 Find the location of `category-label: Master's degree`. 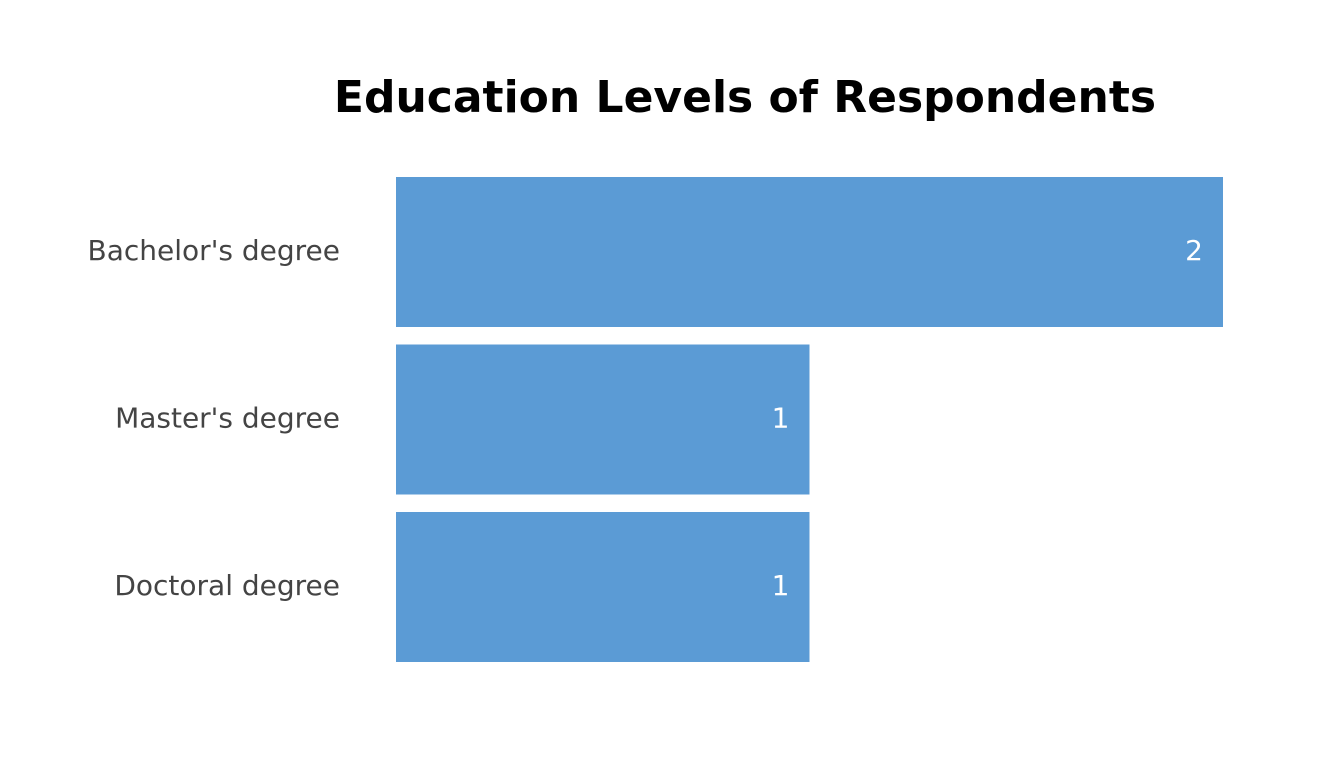

category-label: Master's degree is located at coordinates (227, 418).